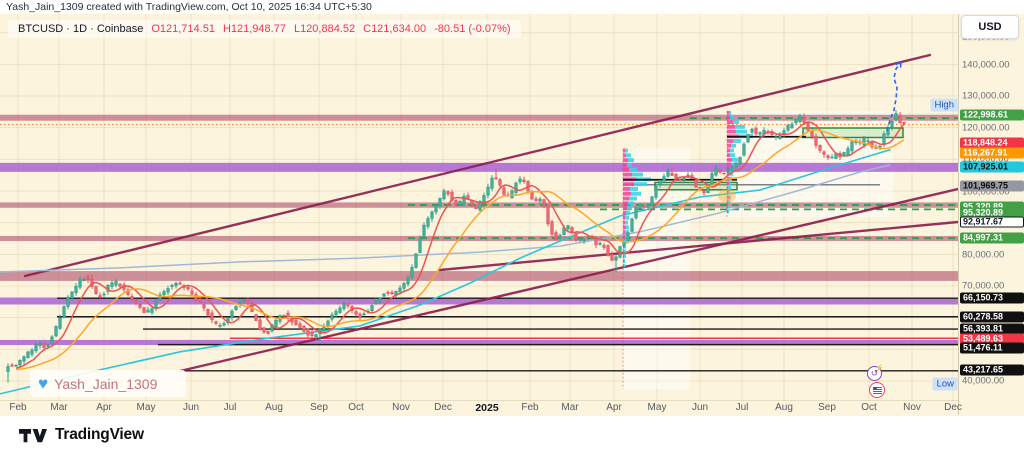  I want to click on lightning-icon: ⚡, so click(879, 368).